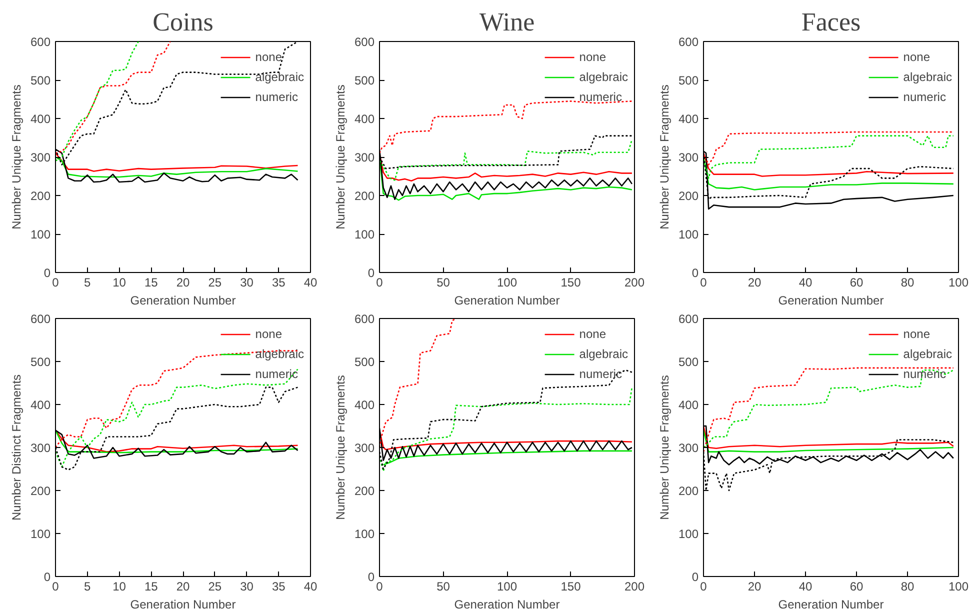 This screenshot has height=614, width=973. What do you see at coordinates (16, 447) in the screenshot?
I see `y-axis-title: Number Distinct Fragments` at bounding box center [16, 447].